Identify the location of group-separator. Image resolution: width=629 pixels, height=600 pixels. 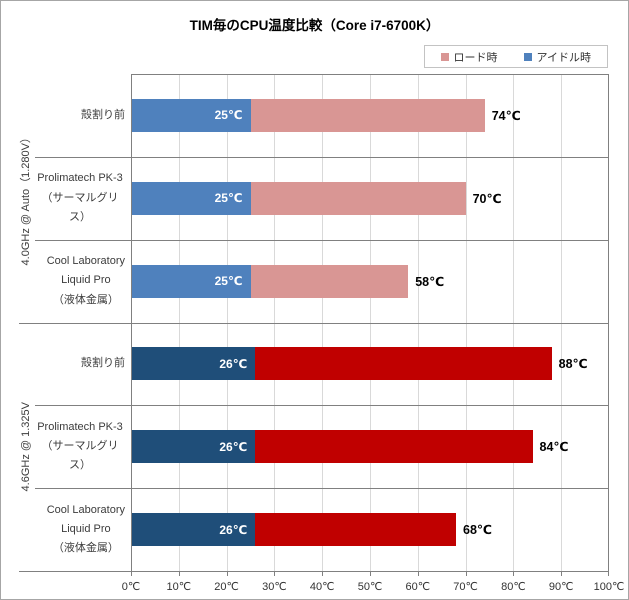
(314, 323).